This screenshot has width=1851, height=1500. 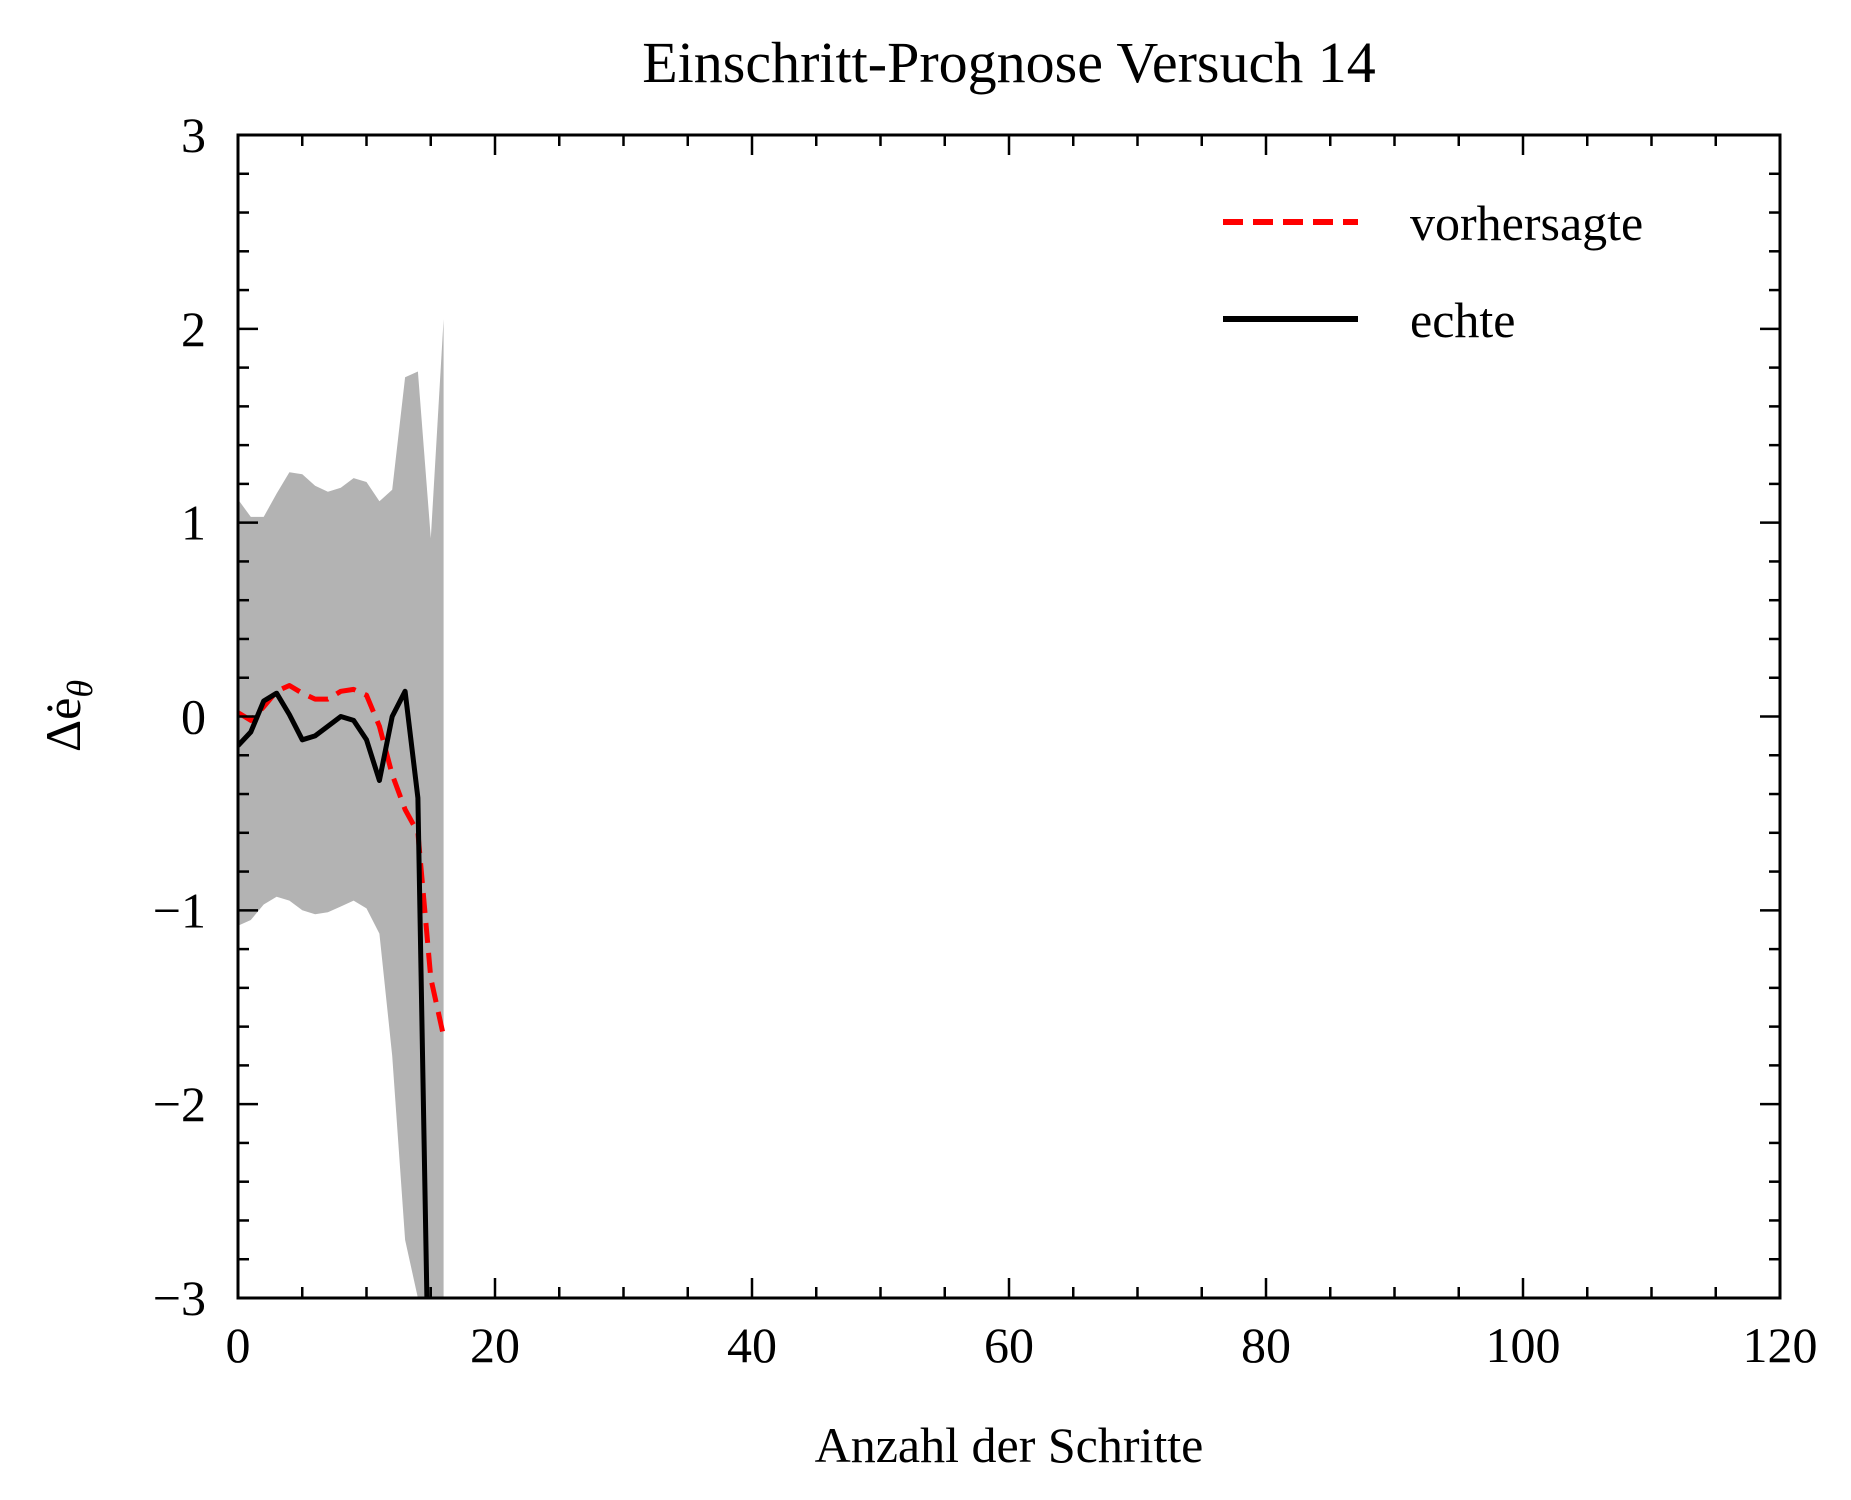 I want to click on x-tick-labels: 0 20 40 60 80 100 120, so click(x=1022, y=1345).